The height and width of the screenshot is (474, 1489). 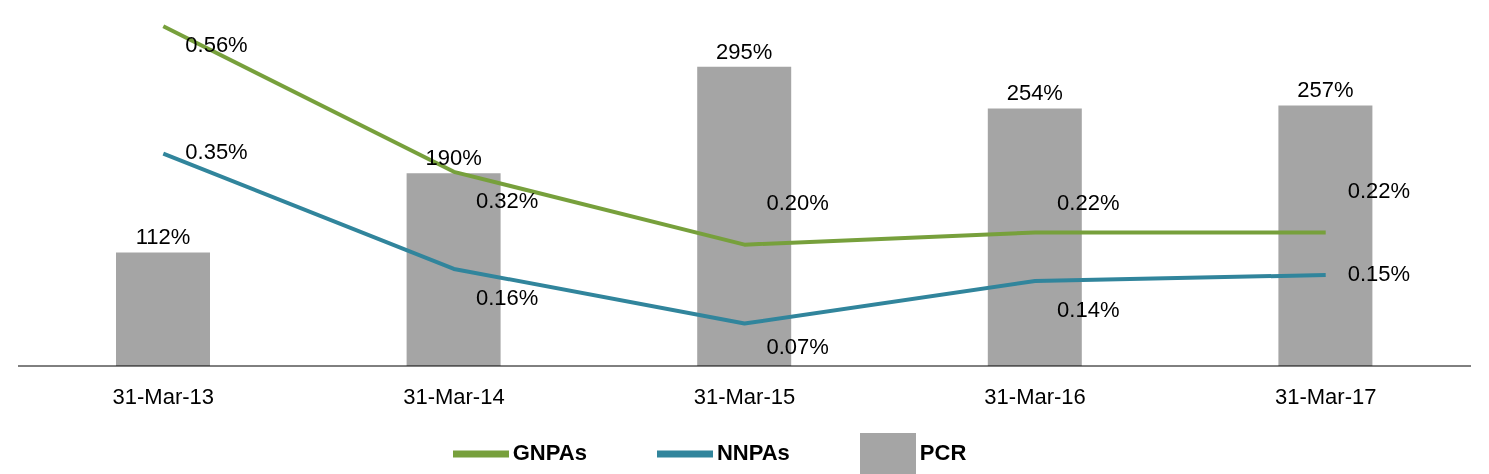 What do you see at coordinates (797, 347) in the screenshot?
I see `data-label: 0.07%` at bounding box center [797, 347].